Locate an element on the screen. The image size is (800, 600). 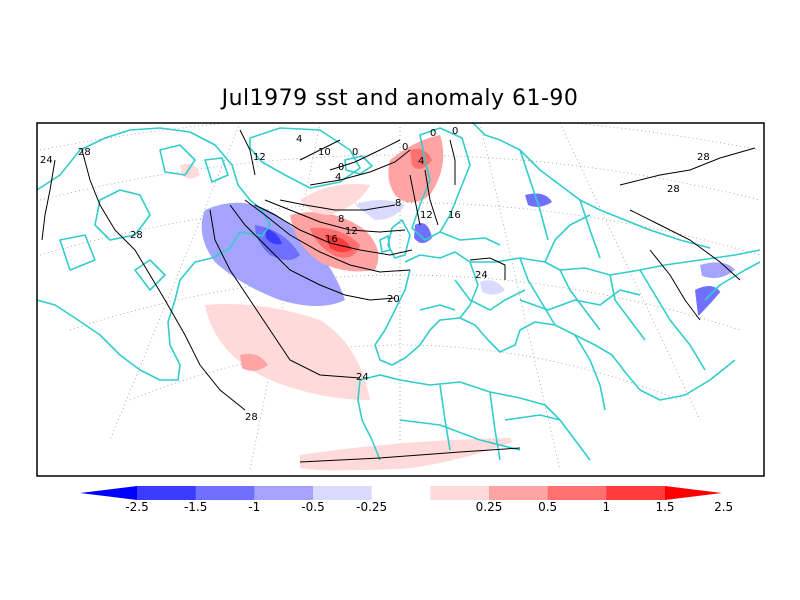
colorbar-tick-label: -0.25 is located at coordinates (372, 507).